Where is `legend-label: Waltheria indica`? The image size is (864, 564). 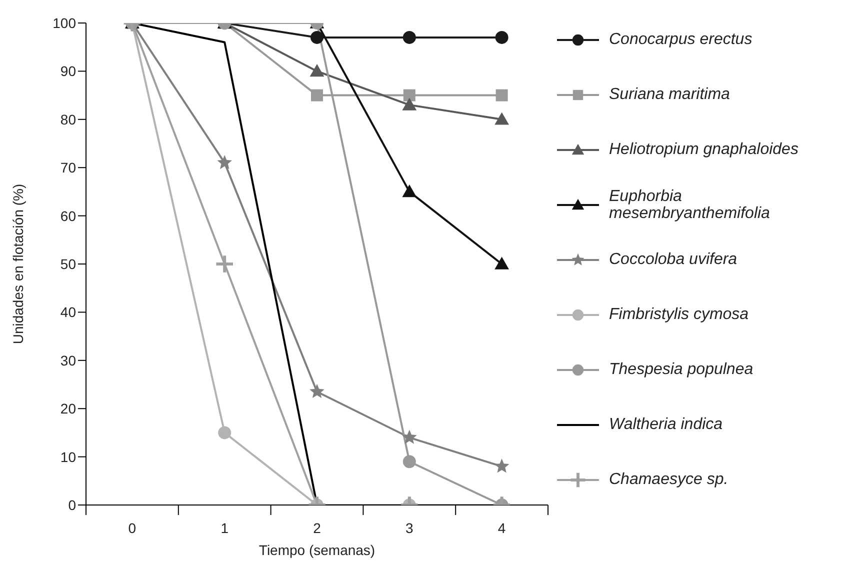
legend-label: Waltheria indica is located at coordinates (666, 424).